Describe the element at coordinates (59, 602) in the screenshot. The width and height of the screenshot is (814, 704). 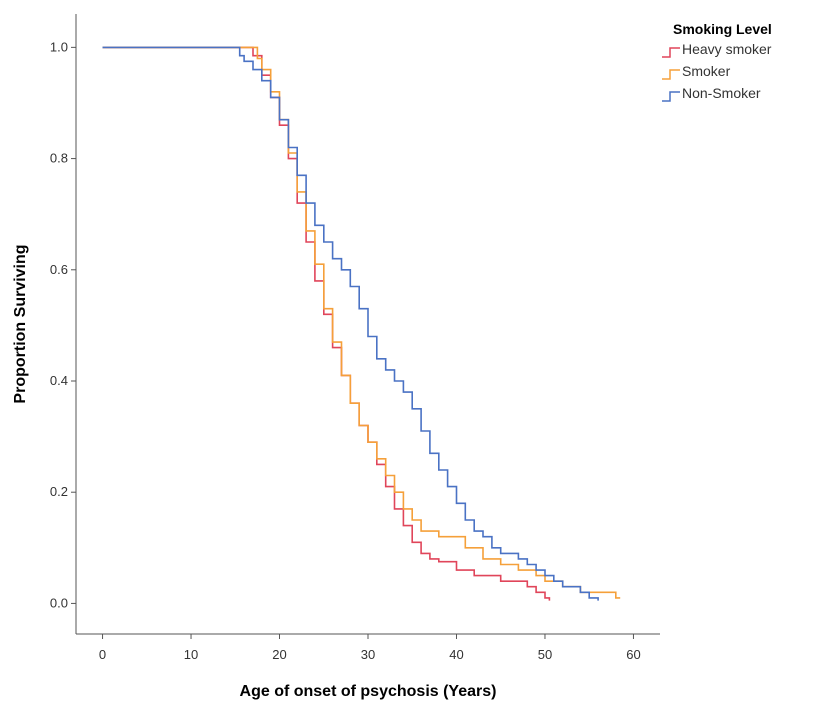
I see `y-tick-label: 0.0` at that location.